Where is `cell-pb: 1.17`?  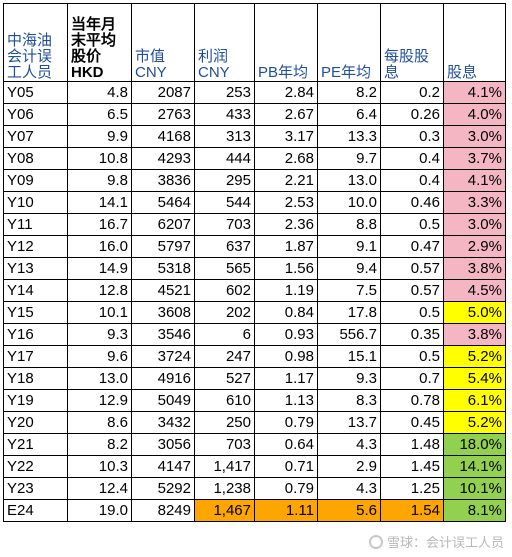
cell-pb: 1.17 is located at coordinates (286, 378).